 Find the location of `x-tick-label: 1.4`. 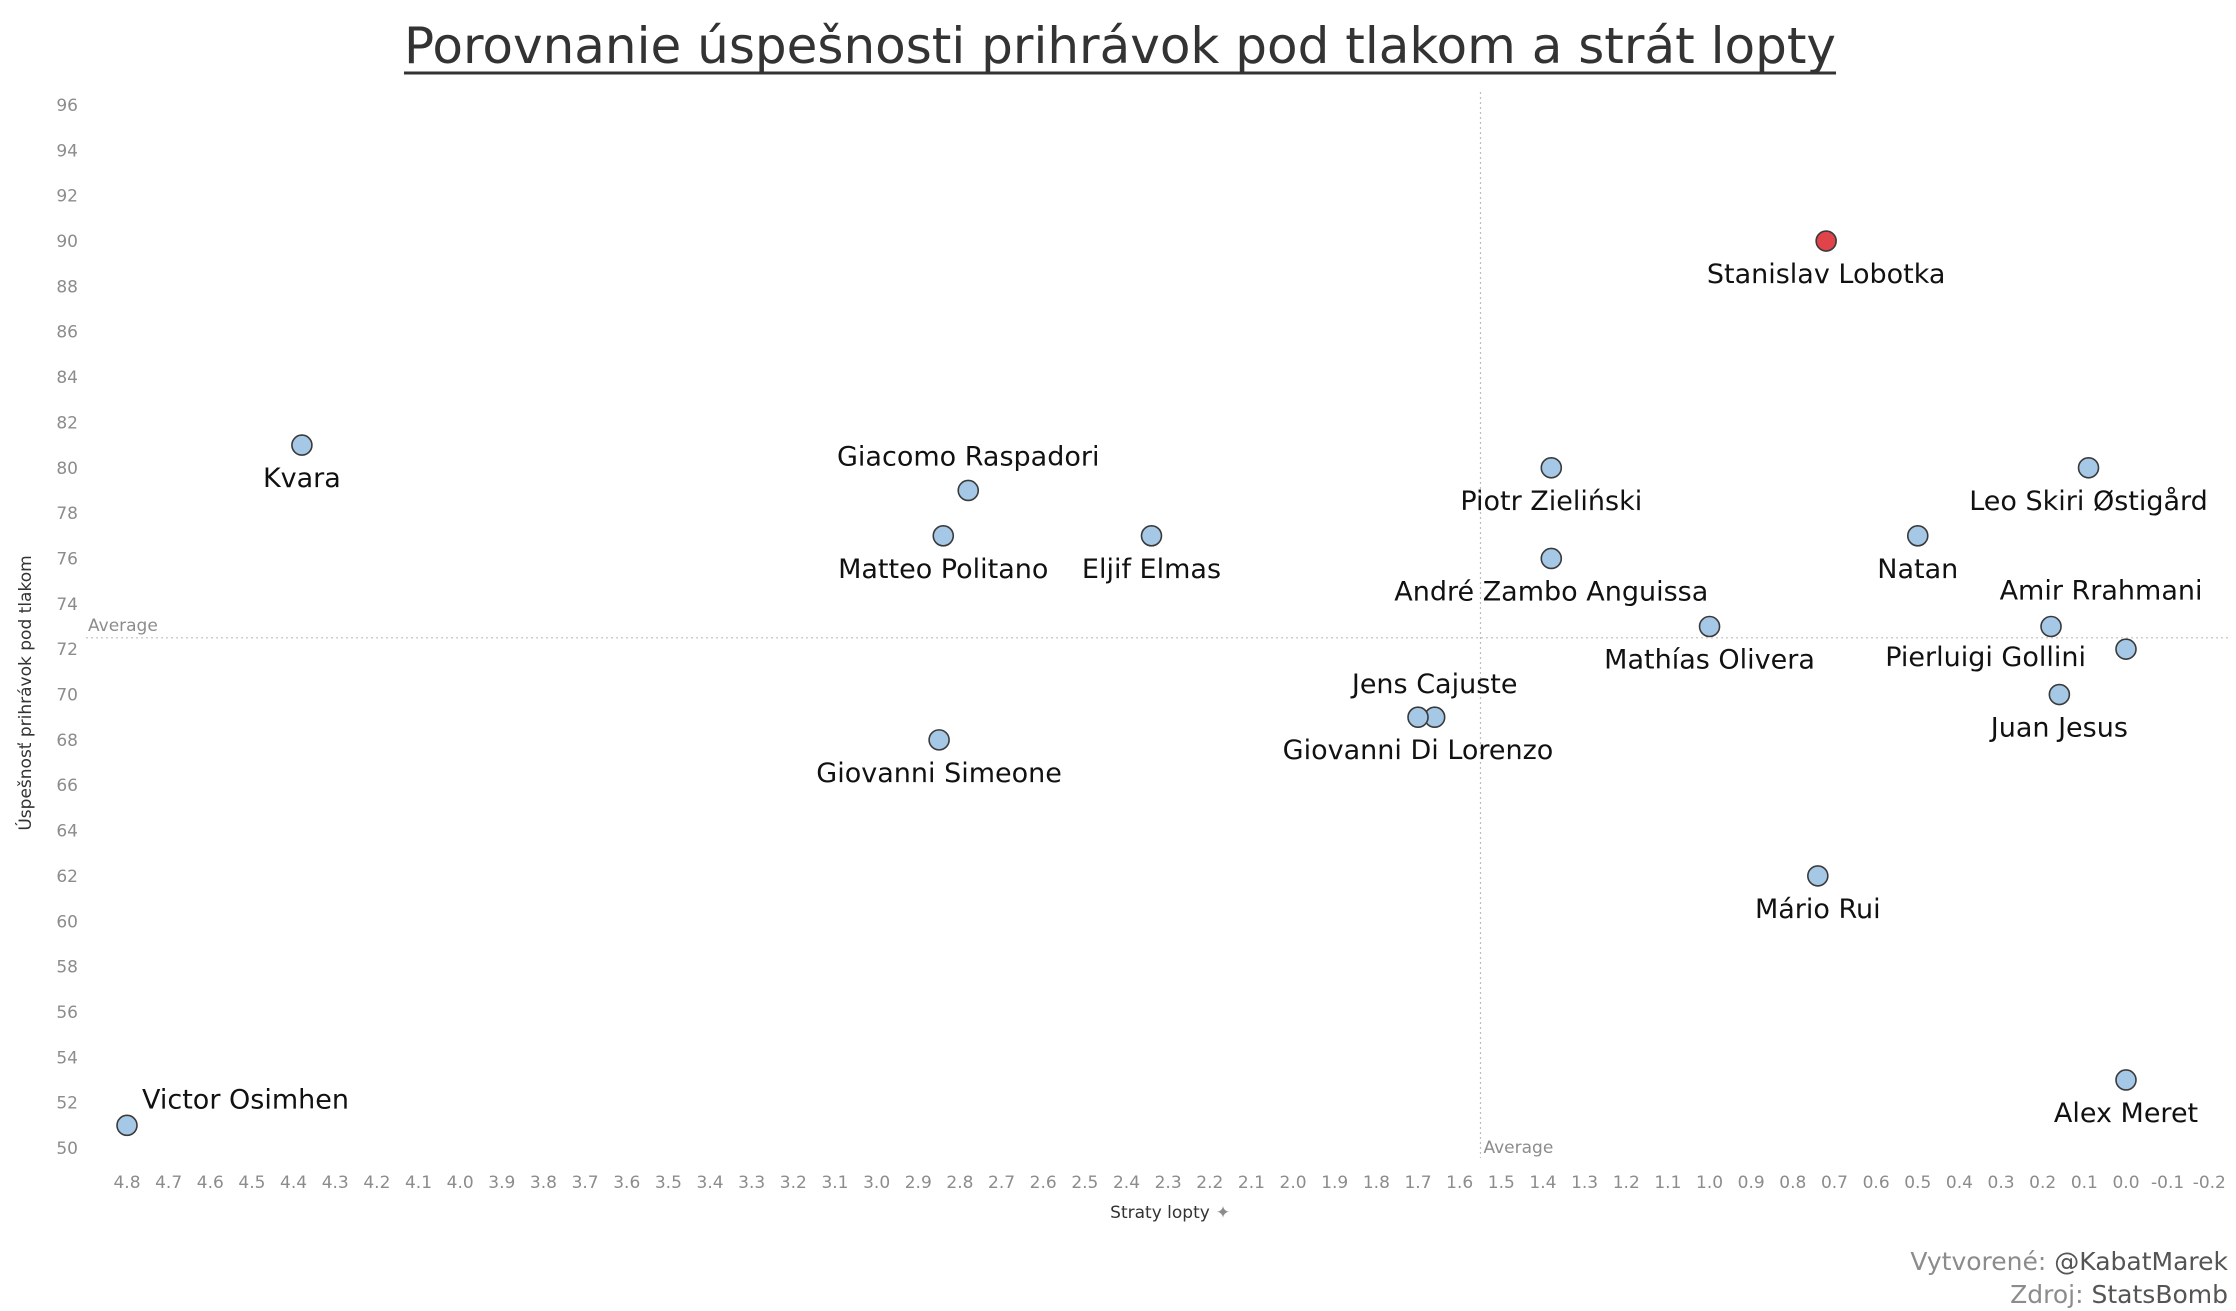

x-tick-label: 1.4 is located at coordinates (1542, 1183).